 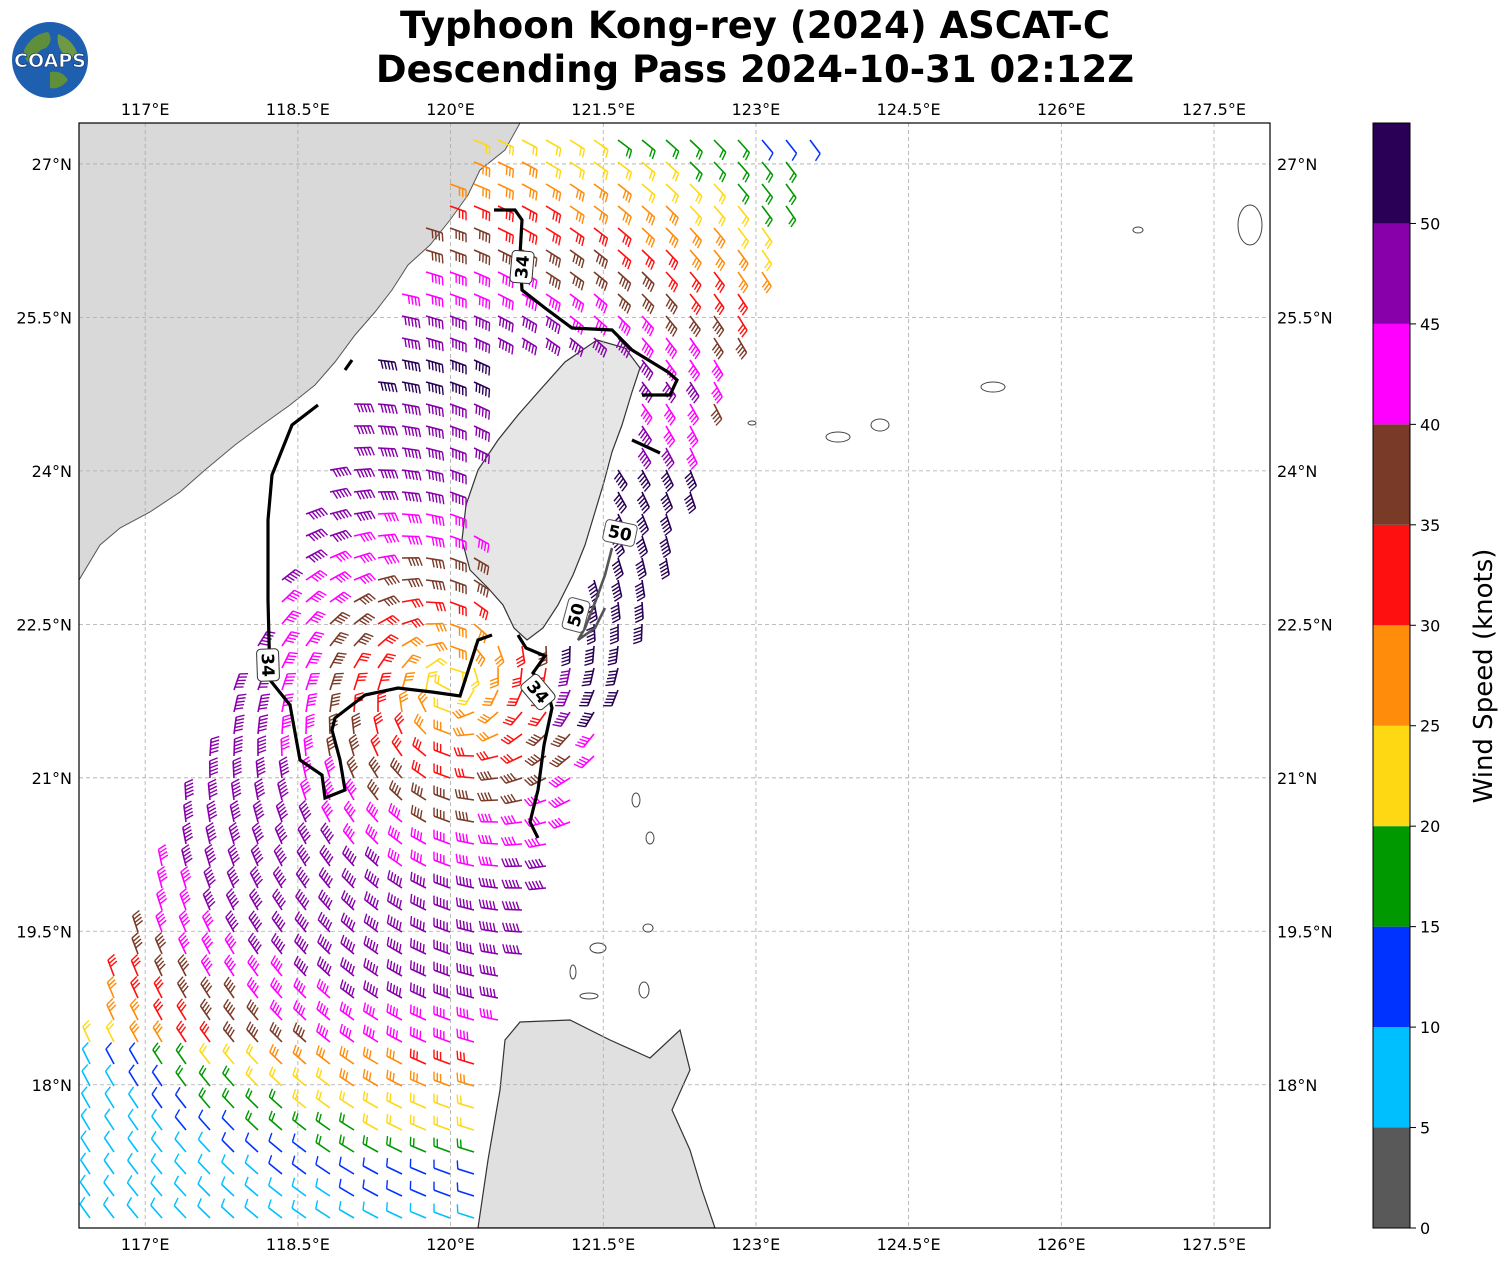 I want to click on contour-label-34-north: 34, so click(x=522, y=267).